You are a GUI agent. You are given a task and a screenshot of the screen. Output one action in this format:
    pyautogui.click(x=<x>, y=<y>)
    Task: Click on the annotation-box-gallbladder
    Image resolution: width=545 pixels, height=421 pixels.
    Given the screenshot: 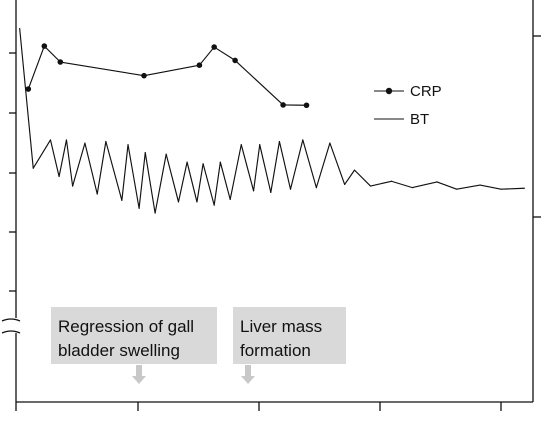 What is the action you would take?
    pyautogui.click(x=134, y=335)
    